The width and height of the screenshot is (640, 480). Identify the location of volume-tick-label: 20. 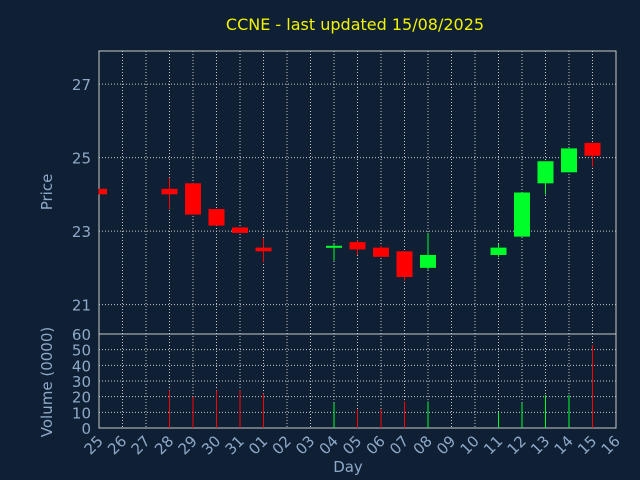
(81, 398).